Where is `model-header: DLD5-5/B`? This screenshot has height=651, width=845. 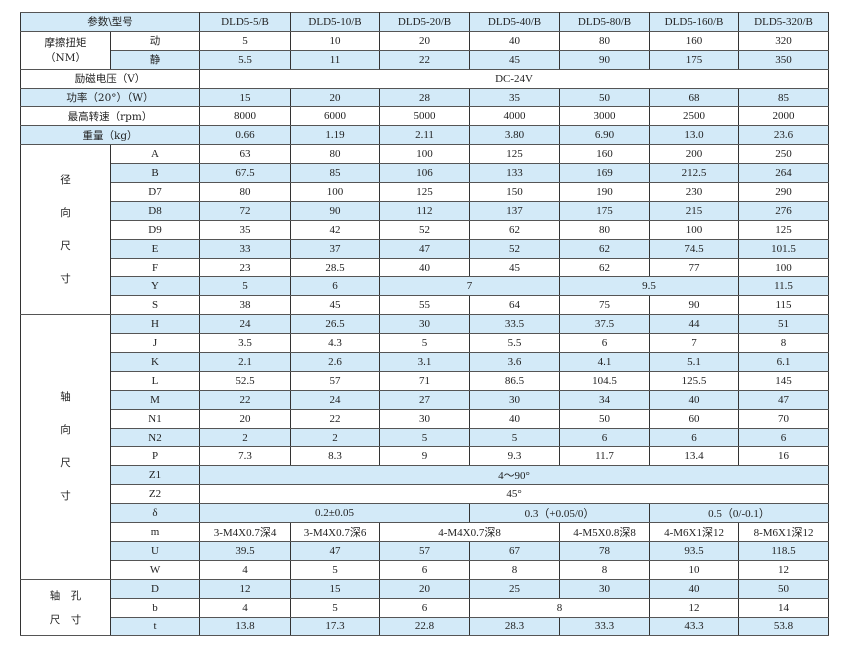 model-header: DLD5-5/B is located at coordinates (245, 22).